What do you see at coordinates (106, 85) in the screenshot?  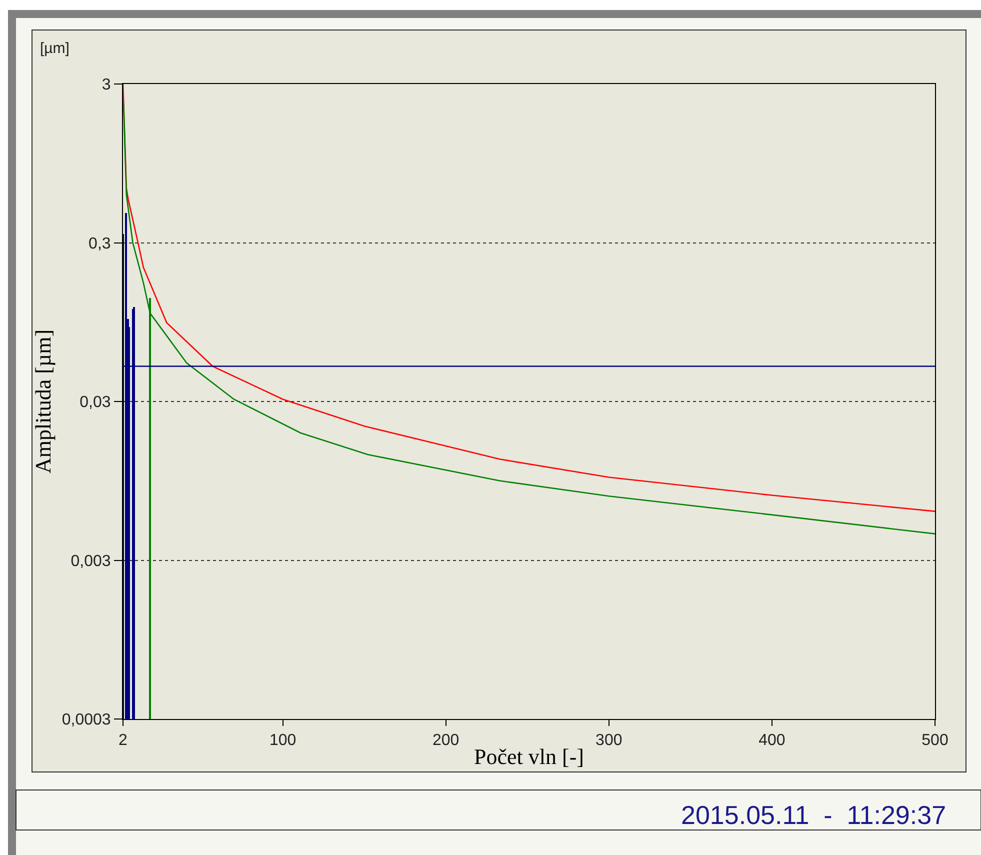 I see `y-tick-label: 3` at bounding box center [106, 85].